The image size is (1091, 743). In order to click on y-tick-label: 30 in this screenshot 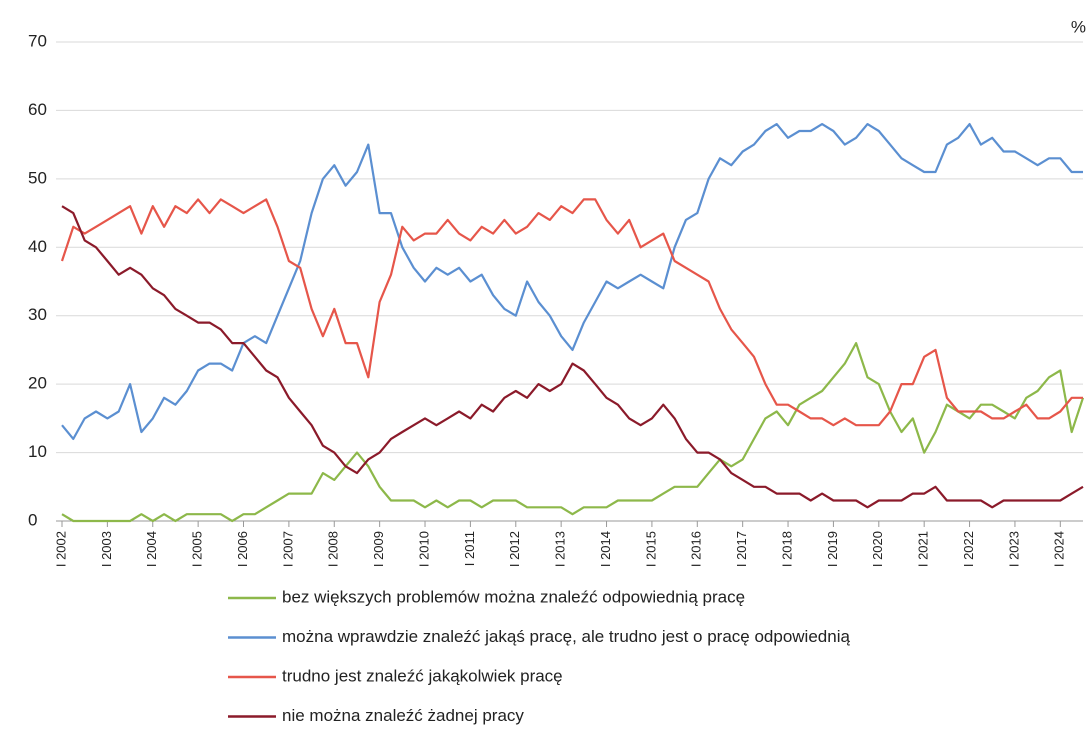, I will do `click(37, 314)`.